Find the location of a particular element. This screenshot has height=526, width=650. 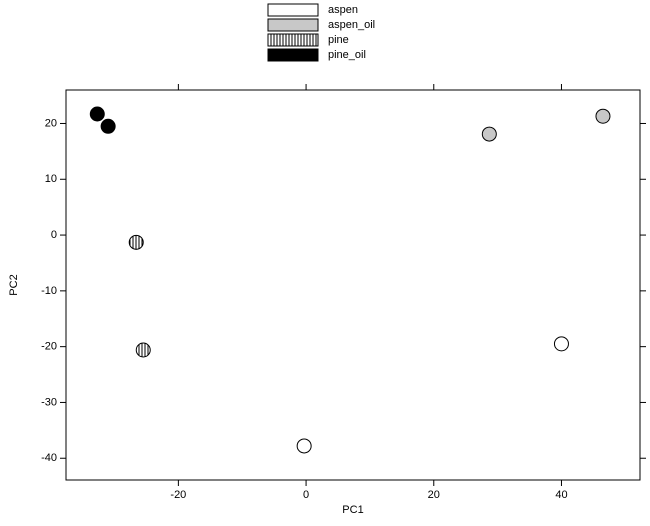

y-tick-label: -10 is located at coordinates (49, 291).